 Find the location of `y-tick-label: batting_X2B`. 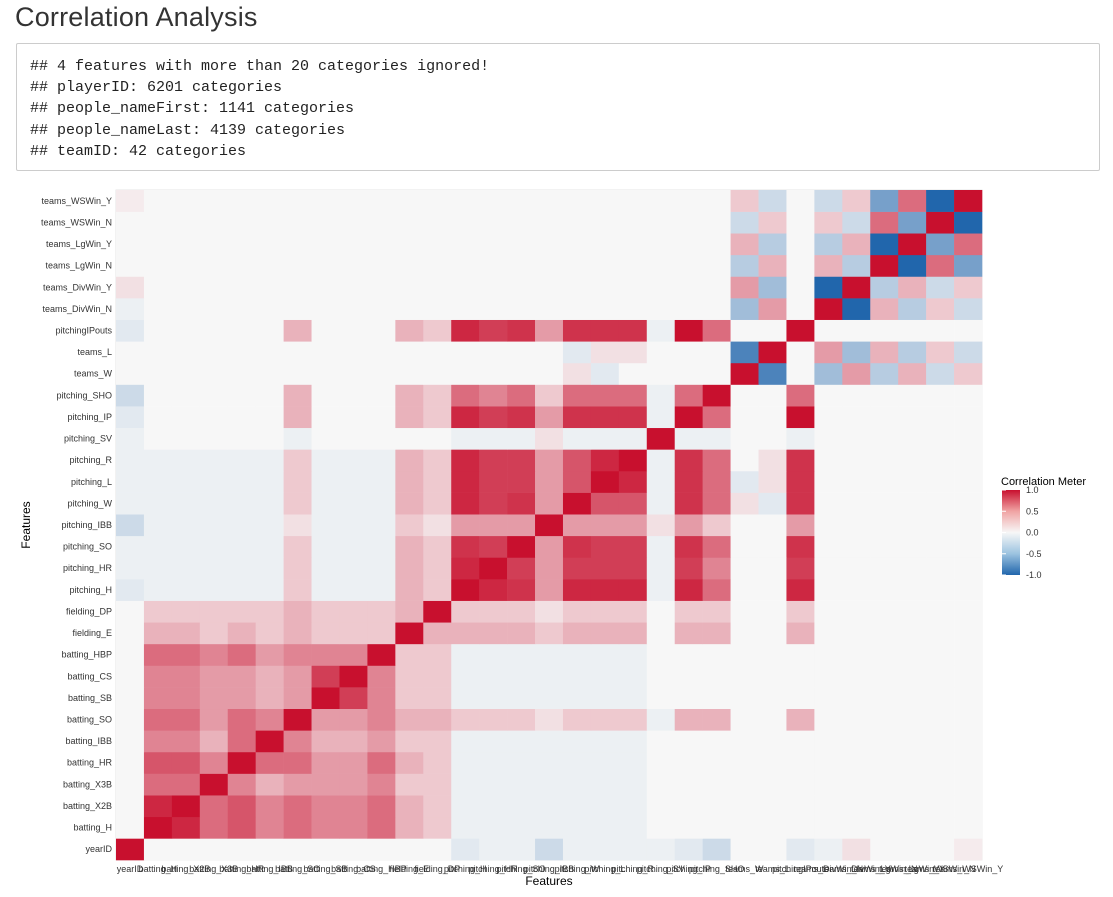

y-tick-label: batting_X2B is located at coordinates (87, 806).